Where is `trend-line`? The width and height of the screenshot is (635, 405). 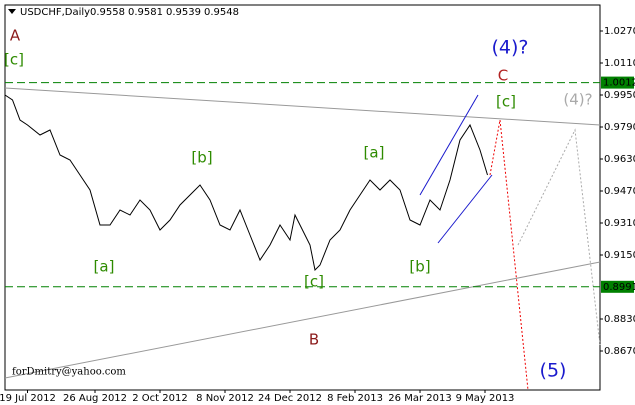 trend-line is located at coordinates (302, 106).